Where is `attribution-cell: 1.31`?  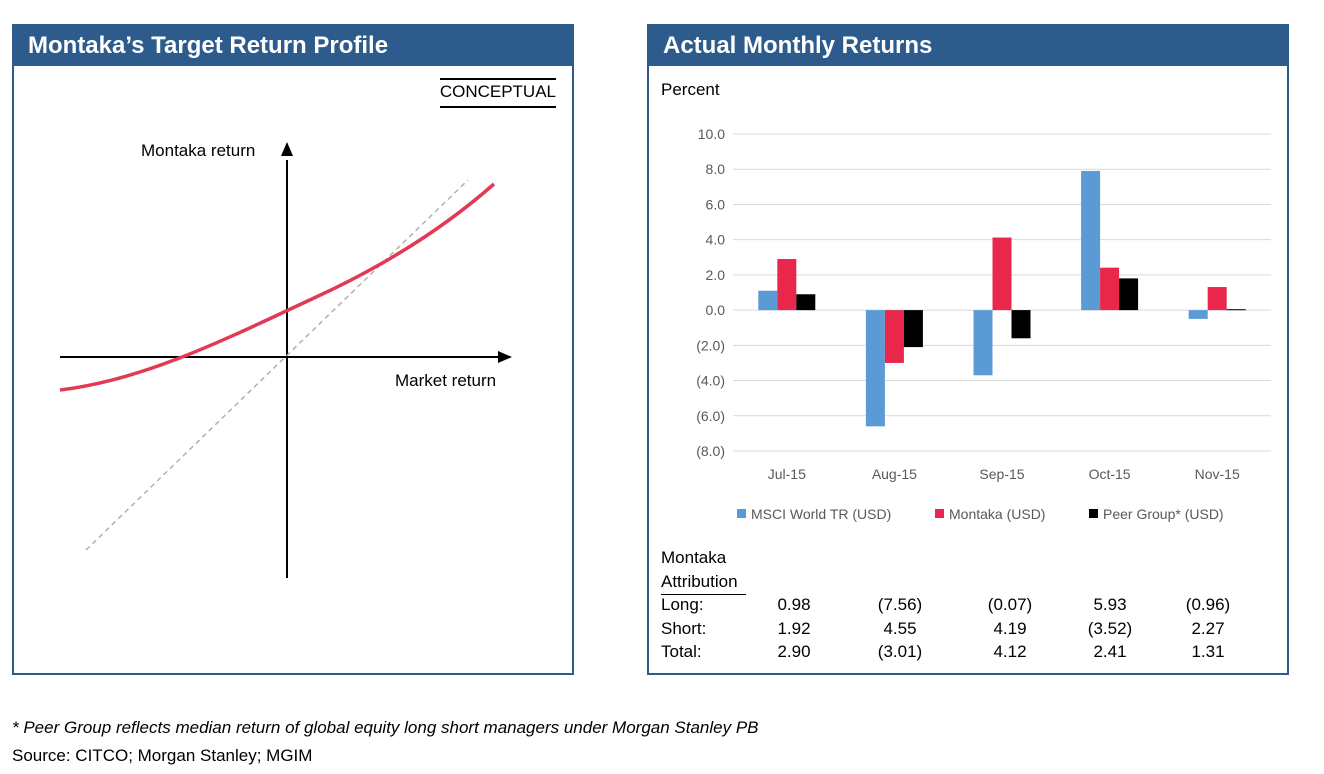
attribution-cell: 1.31 is located at coordinates (1208, 651).